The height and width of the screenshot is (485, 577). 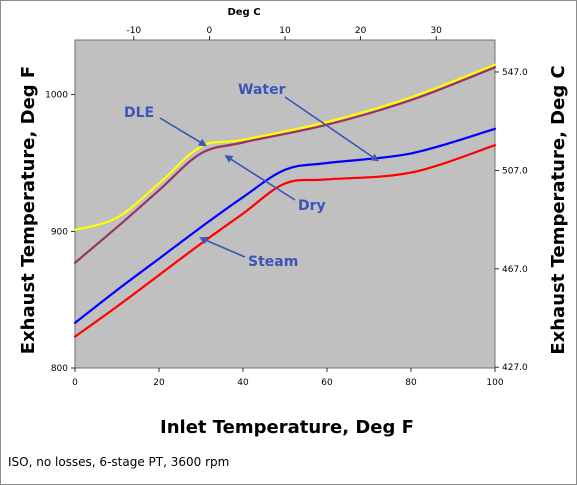 What do you see at coordinates (59, 369) in the screenshot?
I see `y-tick-label: 800` at bounding box center [59, 369].